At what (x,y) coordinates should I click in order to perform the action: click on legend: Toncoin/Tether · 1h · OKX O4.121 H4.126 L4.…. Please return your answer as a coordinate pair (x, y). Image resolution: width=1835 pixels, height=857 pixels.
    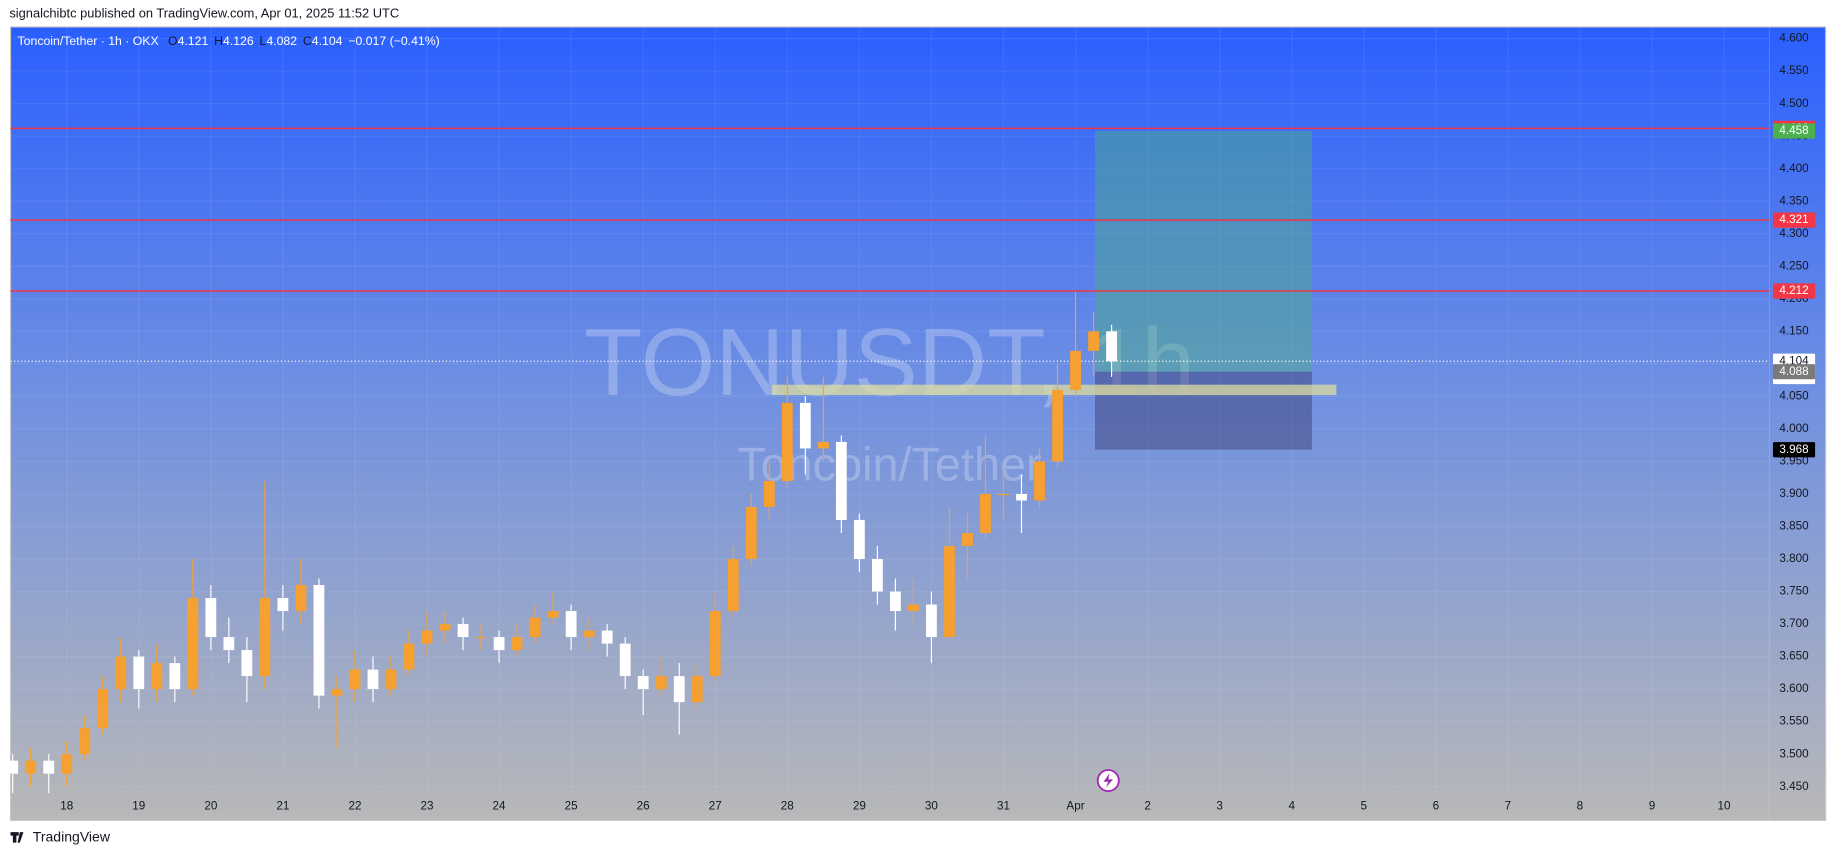
    Looking at the image, I should click on (229, 41).